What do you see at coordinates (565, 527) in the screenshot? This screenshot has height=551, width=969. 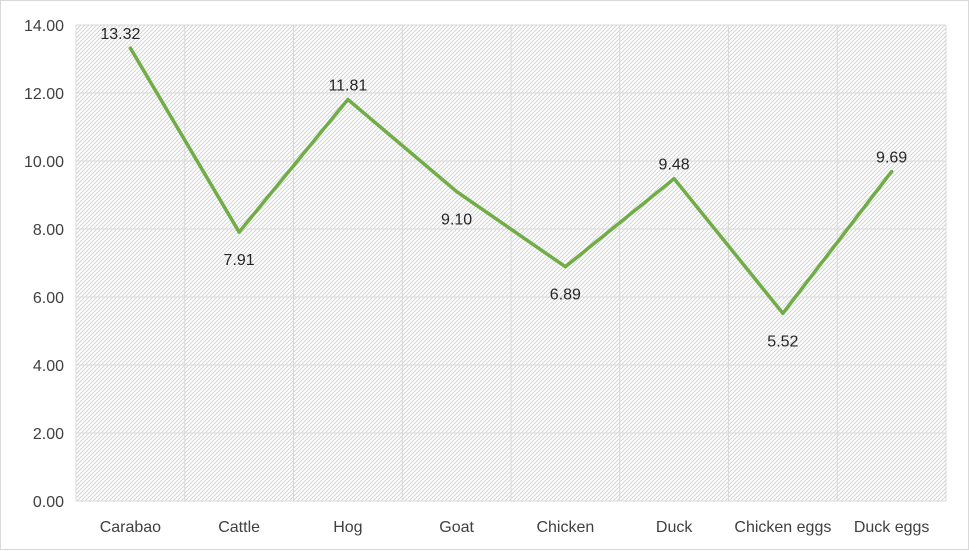 I see `x-tick-label: Chicken` at bounding box center [565, 527].